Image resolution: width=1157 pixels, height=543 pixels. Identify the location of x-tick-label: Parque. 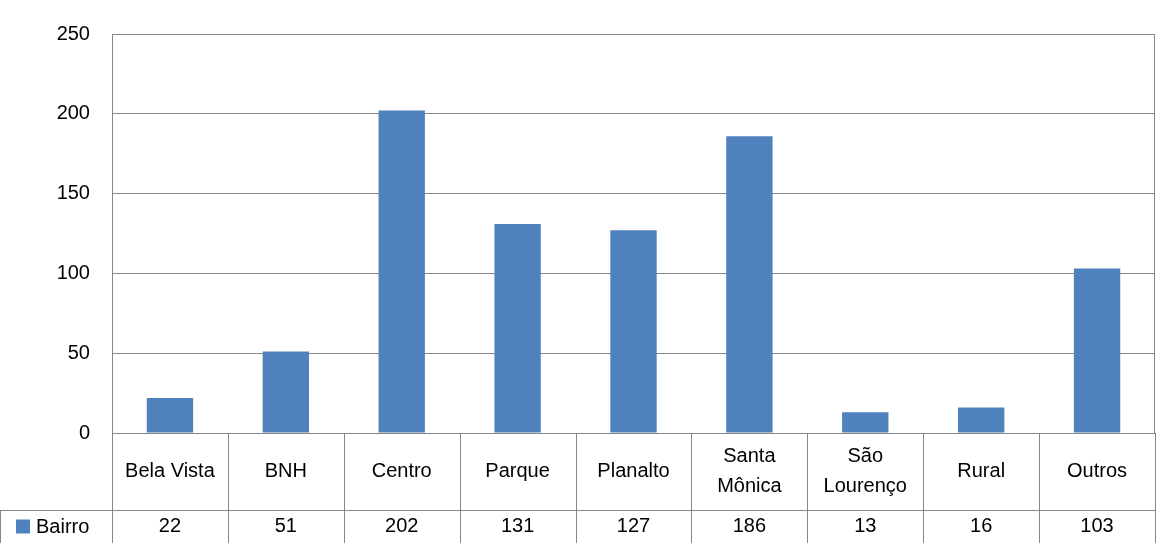
(517, 469).